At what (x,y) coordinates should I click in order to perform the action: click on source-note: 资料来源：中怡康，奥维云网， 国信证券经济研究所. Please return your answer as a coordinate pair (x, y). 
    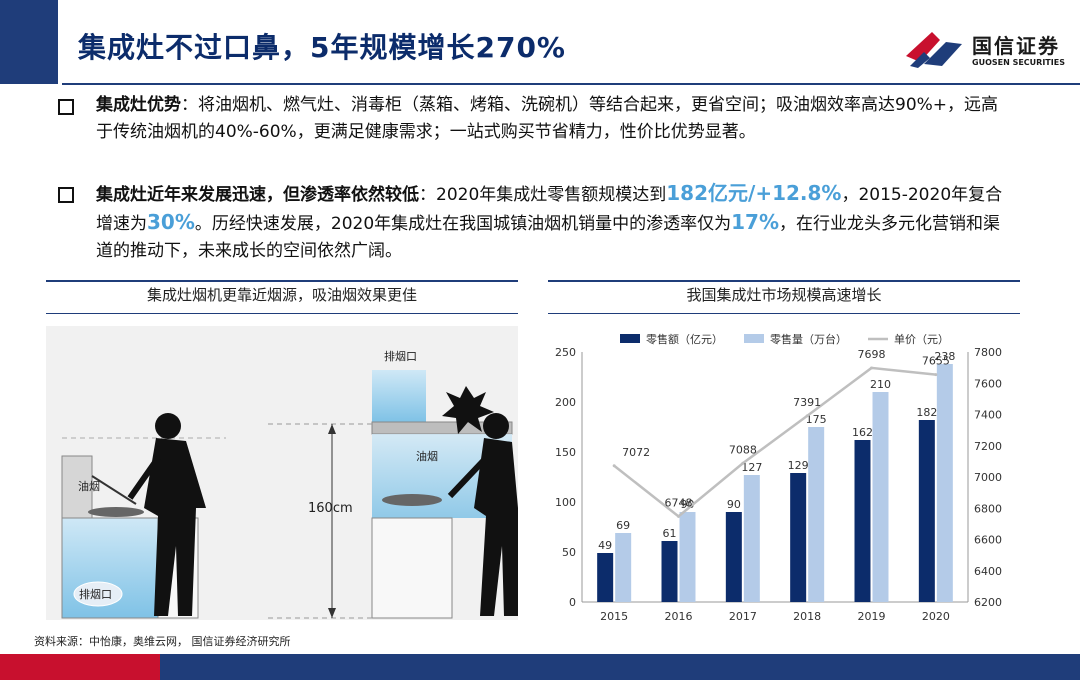
    Looking at the image, I should click on (162, 641).